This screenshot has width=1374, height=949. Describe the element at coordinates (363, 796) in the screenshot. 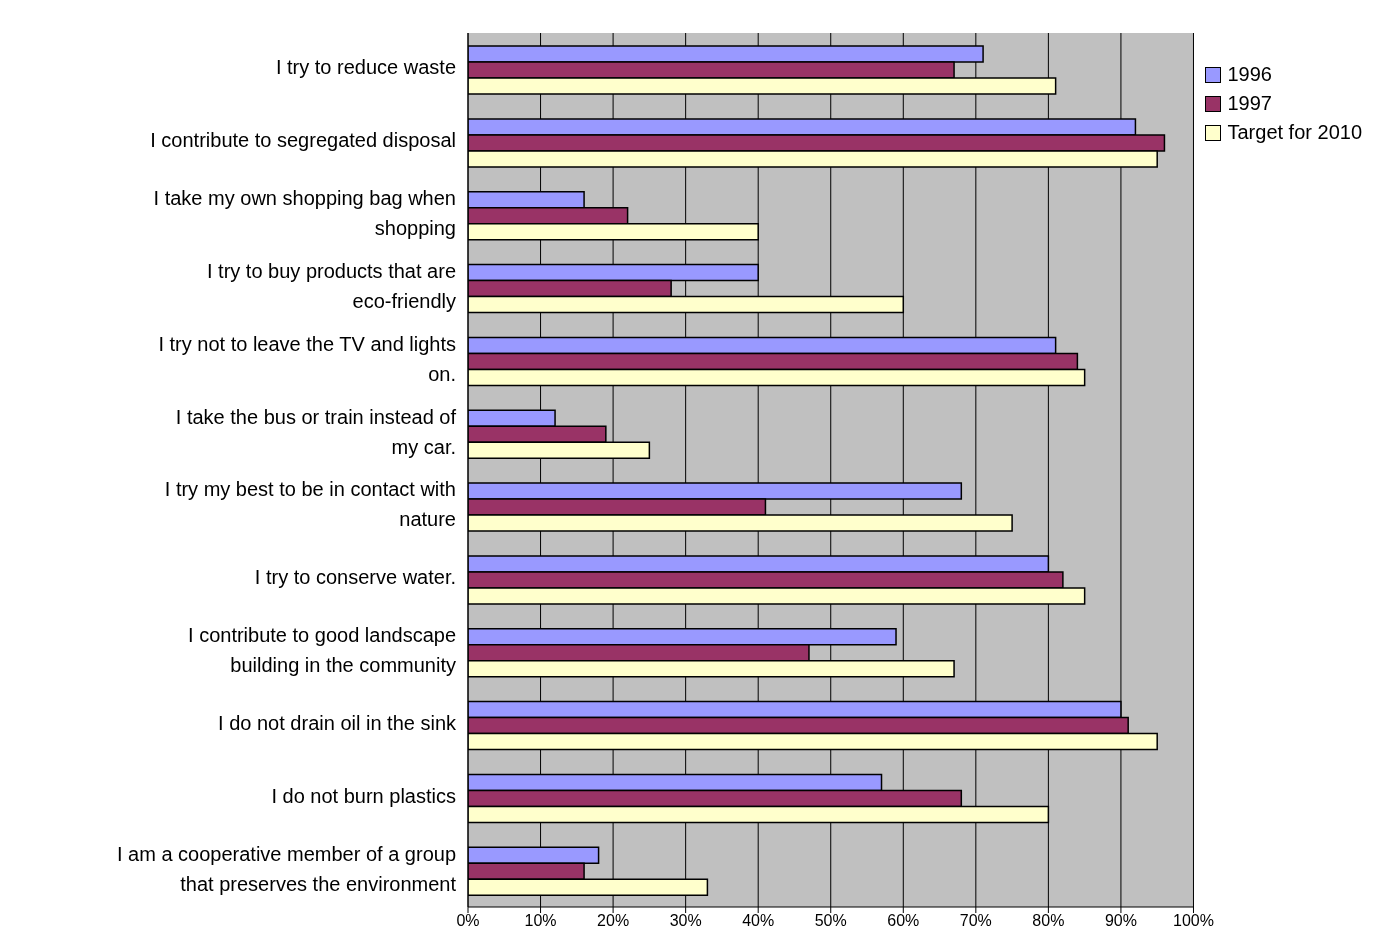

I see `y-tick-label: I do not burn plastics` at that location.